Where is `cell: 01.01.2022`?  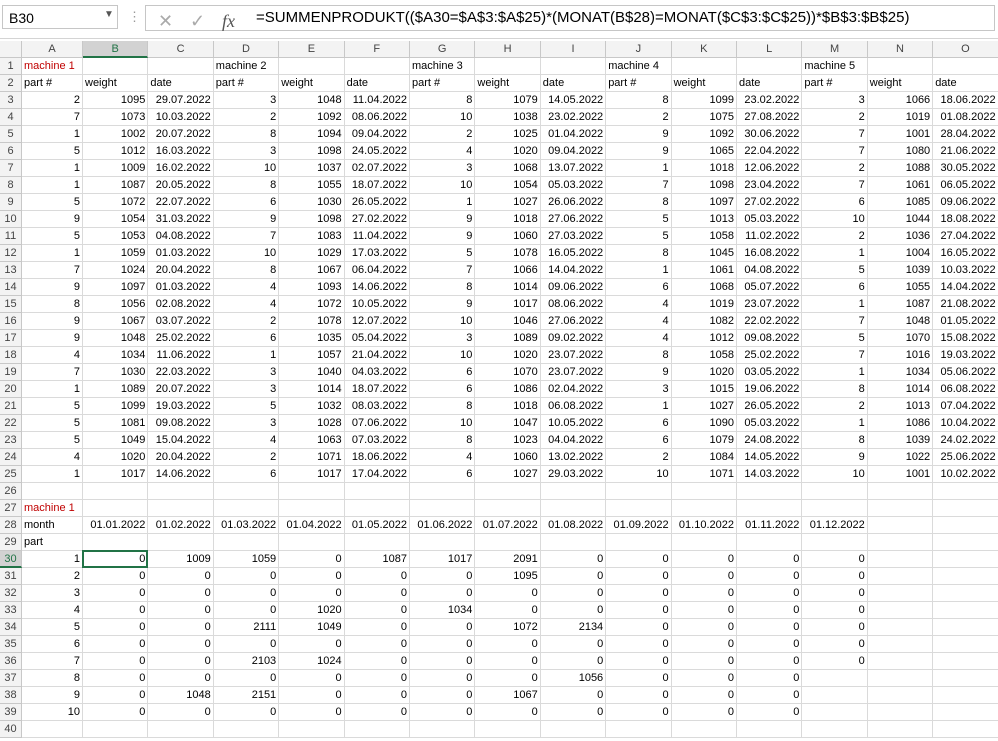 cell: 01.01.2022 is located at coordinates (116, 525).